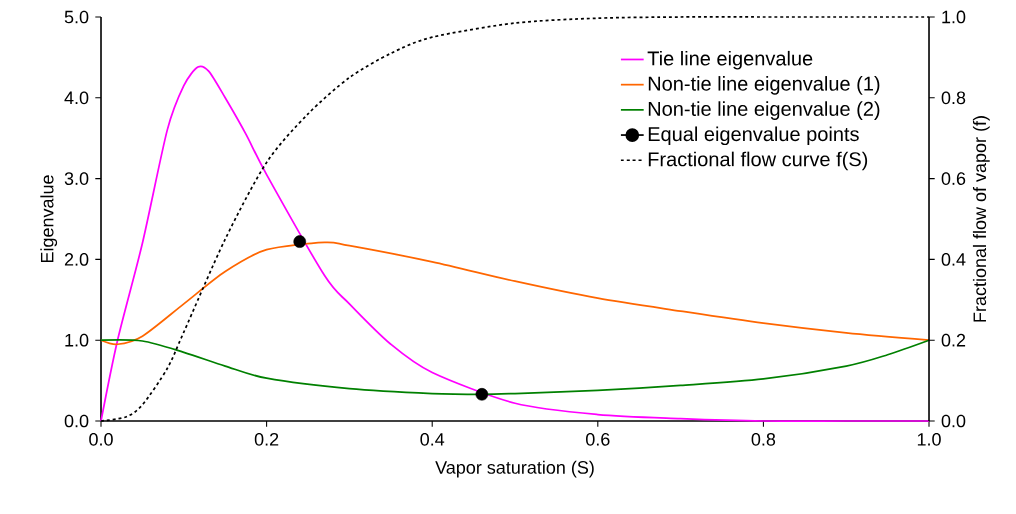 This screenshot has width=1016, height=514. Describe the element at coordinates (76, 259) in the screenshot. I see `y-tick-label: 2.0` at that location.